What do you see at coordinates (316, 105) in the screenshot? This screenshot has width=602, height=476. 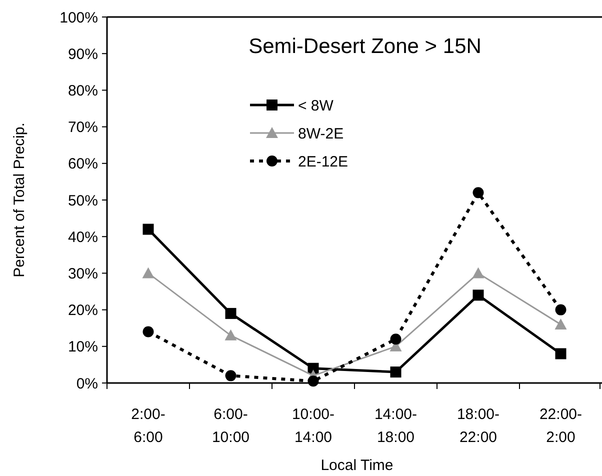 I see `legend-label: < 8W` at bounding box center [316, 105].